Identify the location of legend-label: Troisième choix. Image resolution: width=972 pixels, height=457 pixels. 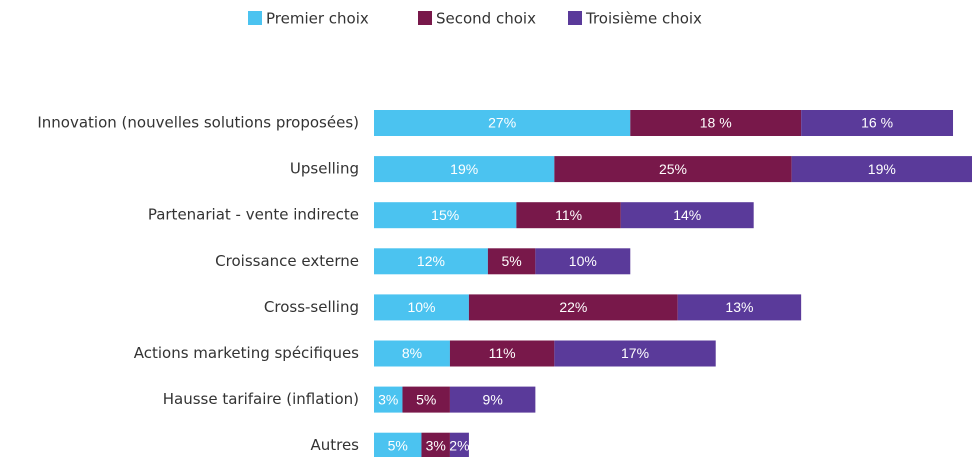
(643, 19).